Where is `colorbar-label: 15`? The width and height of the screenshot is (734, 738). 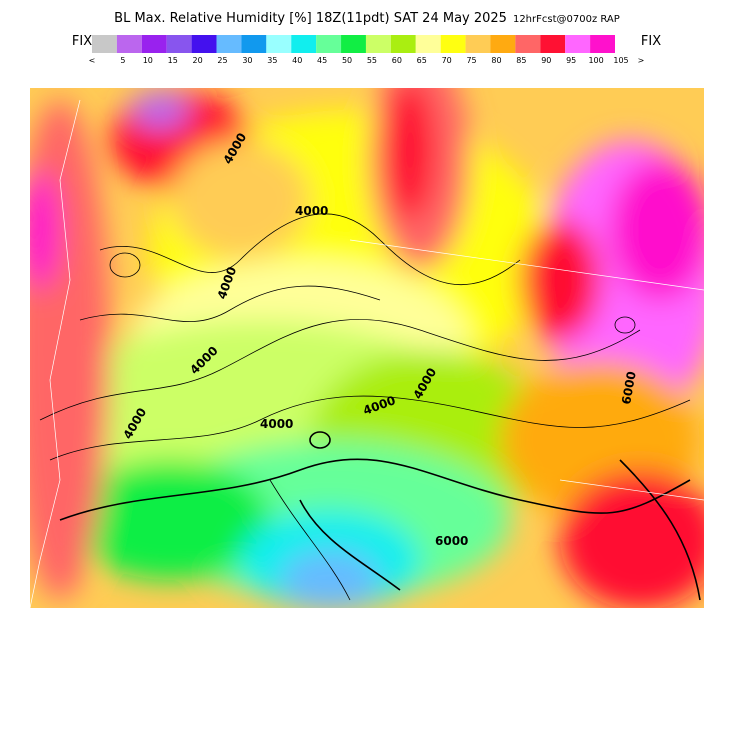 colorbar-label: 15 is located at coordinates (173, 60).